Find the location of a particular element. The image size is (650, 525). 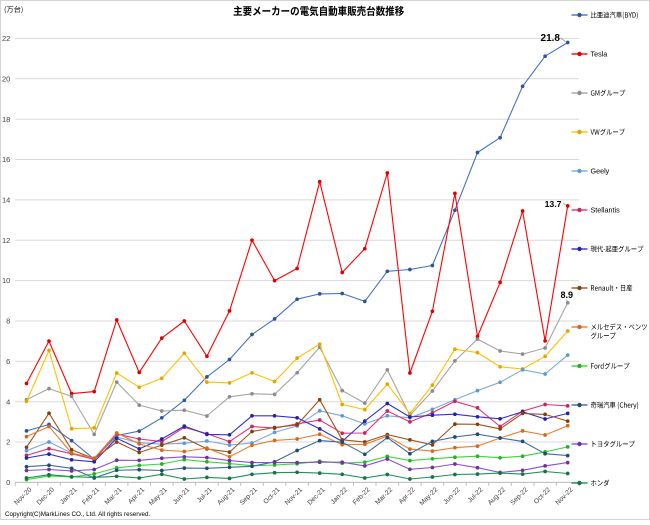

svg-text: 8 is located at coordinates (8, 321).